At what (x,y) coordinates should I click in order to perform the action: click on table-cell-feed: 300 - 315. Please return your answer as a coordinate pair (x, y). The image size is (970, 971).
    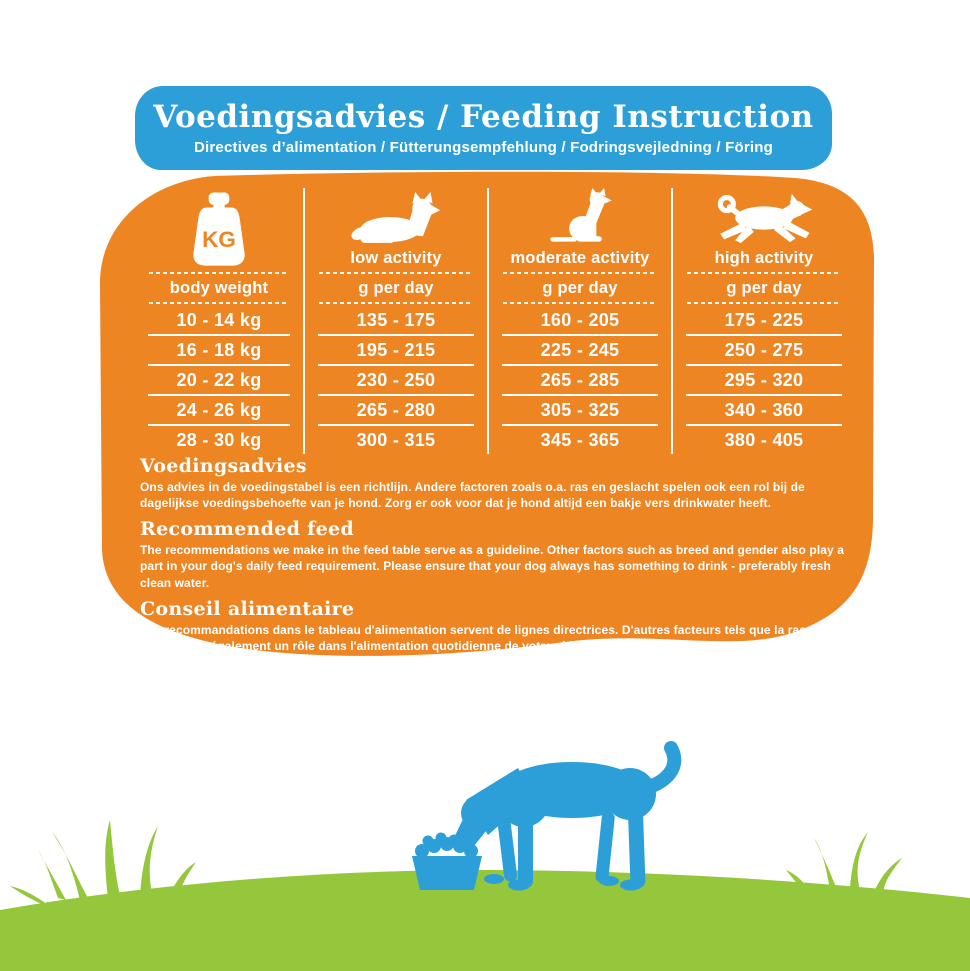
    Looking at the image, I should click on (396, 440).